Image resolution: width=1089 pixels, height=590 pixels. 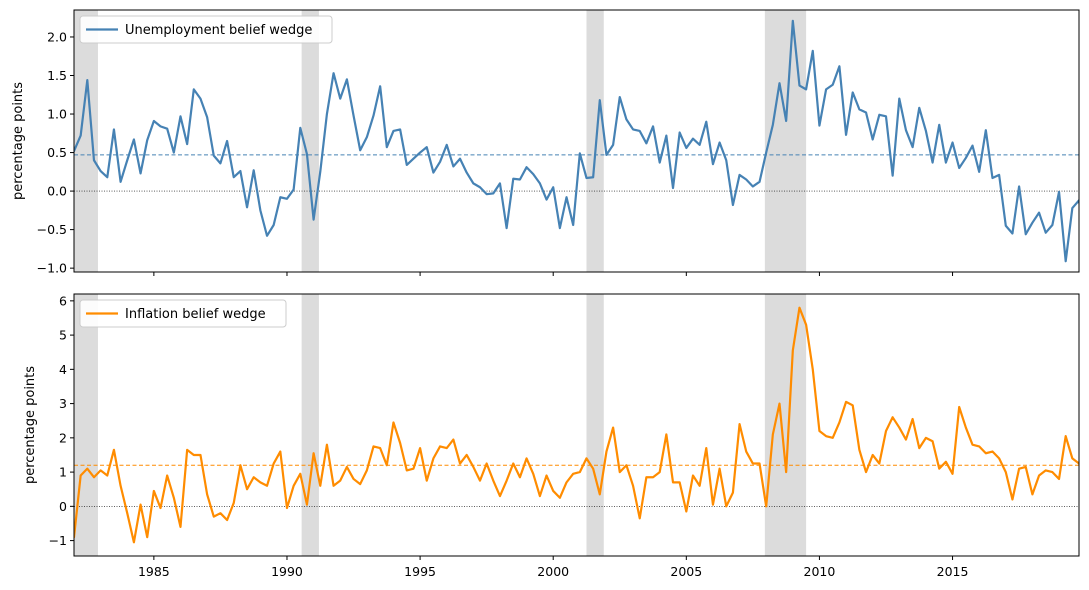 What do you see at coordinates (57, 75) in the screenshot?
I see `y-tick-label: 1.5` at bounding box center [57, 75].